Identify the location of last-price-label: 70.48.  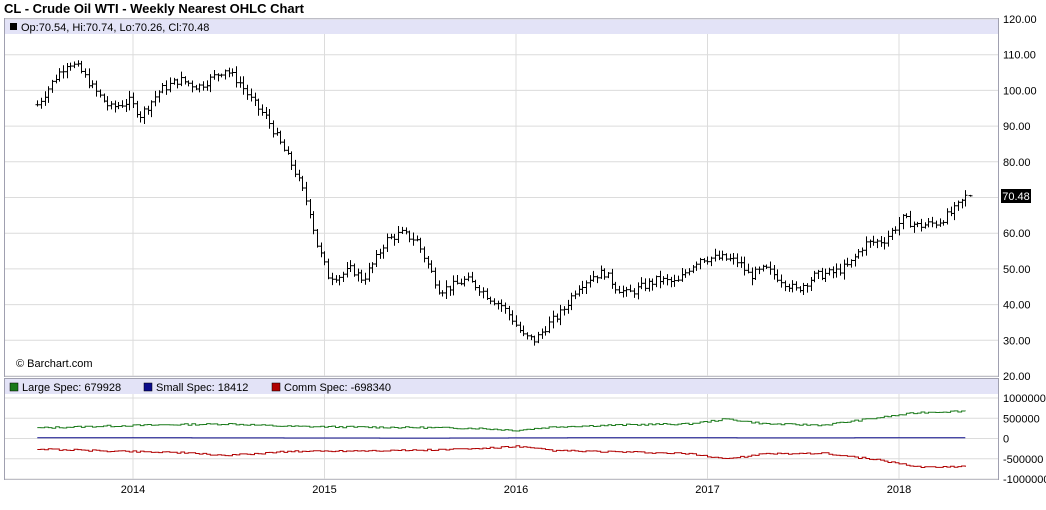
(1016, 197).